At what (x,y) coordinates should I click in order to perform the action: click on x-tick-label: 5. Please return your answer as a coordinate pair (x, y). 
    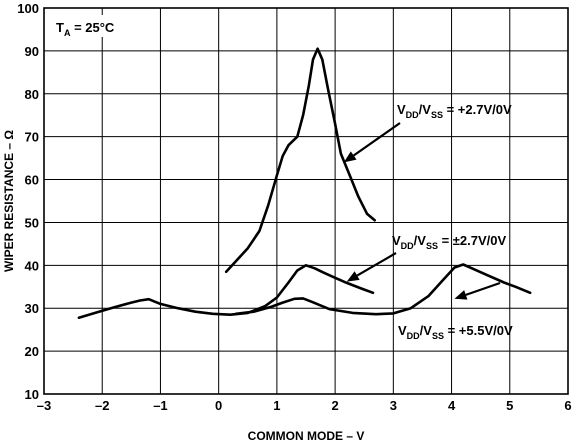
    Looking at the image, I should click on (509, 405).